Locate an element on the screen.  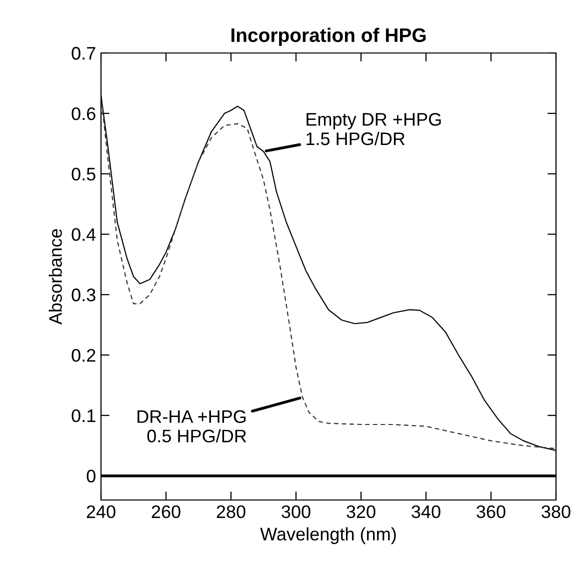
x-tick-label: 320 is located at coordinates (361, 511).